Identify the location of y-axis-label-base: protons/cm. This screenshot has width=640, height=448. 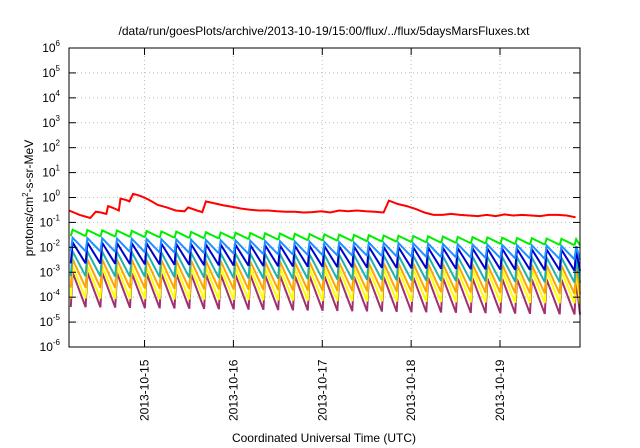
(29, 226).